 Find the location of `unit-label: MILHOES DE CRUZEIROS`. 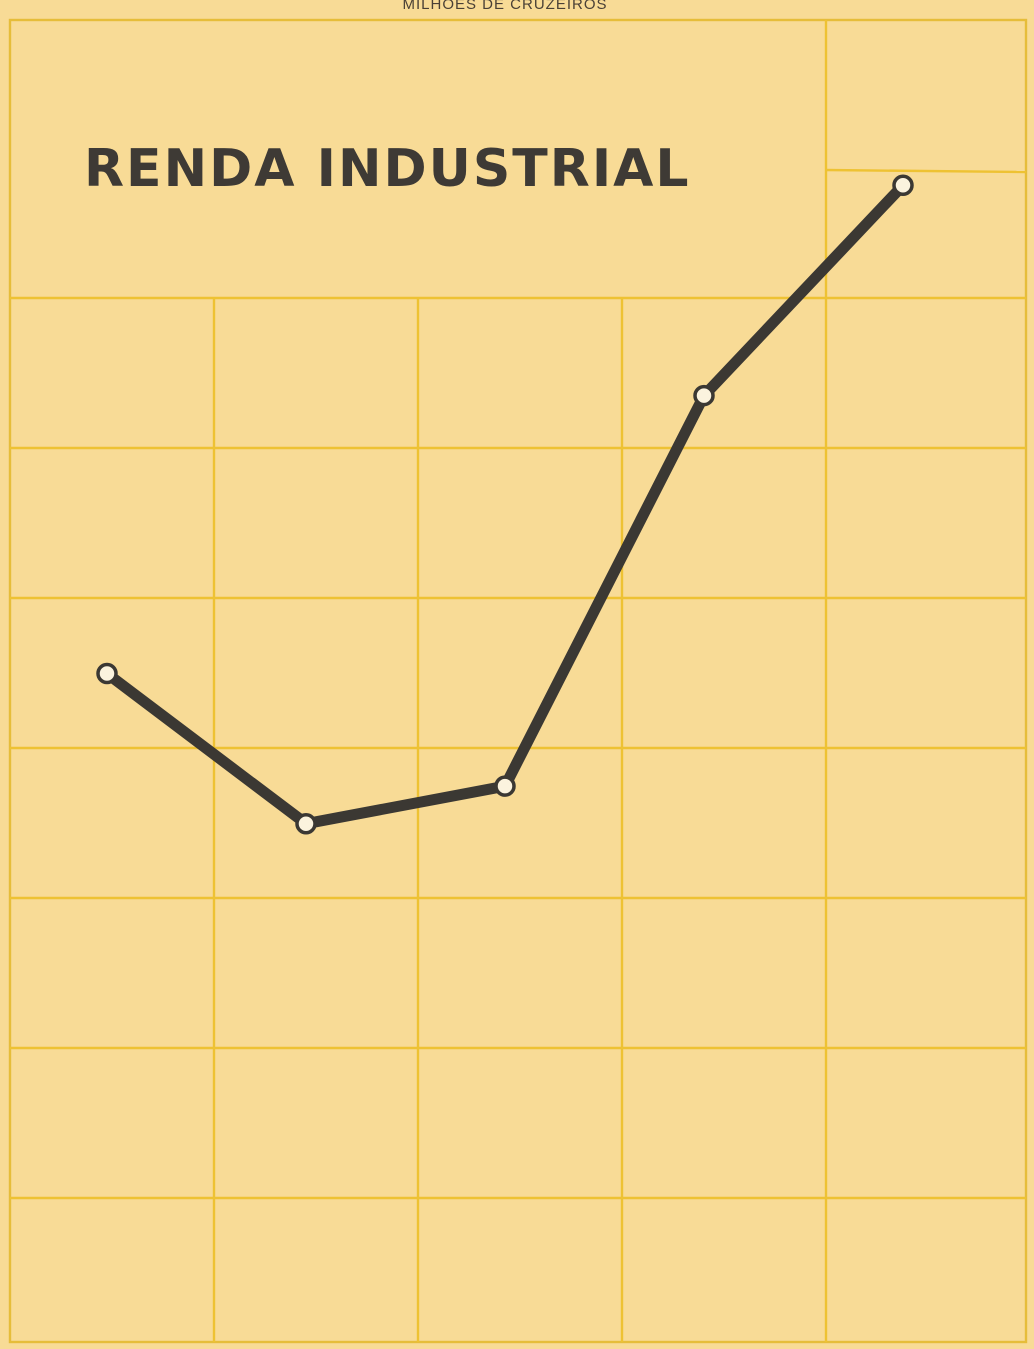

unit-label: MILHOES DE CRUZEIROS is located at coordinates (504, 6).